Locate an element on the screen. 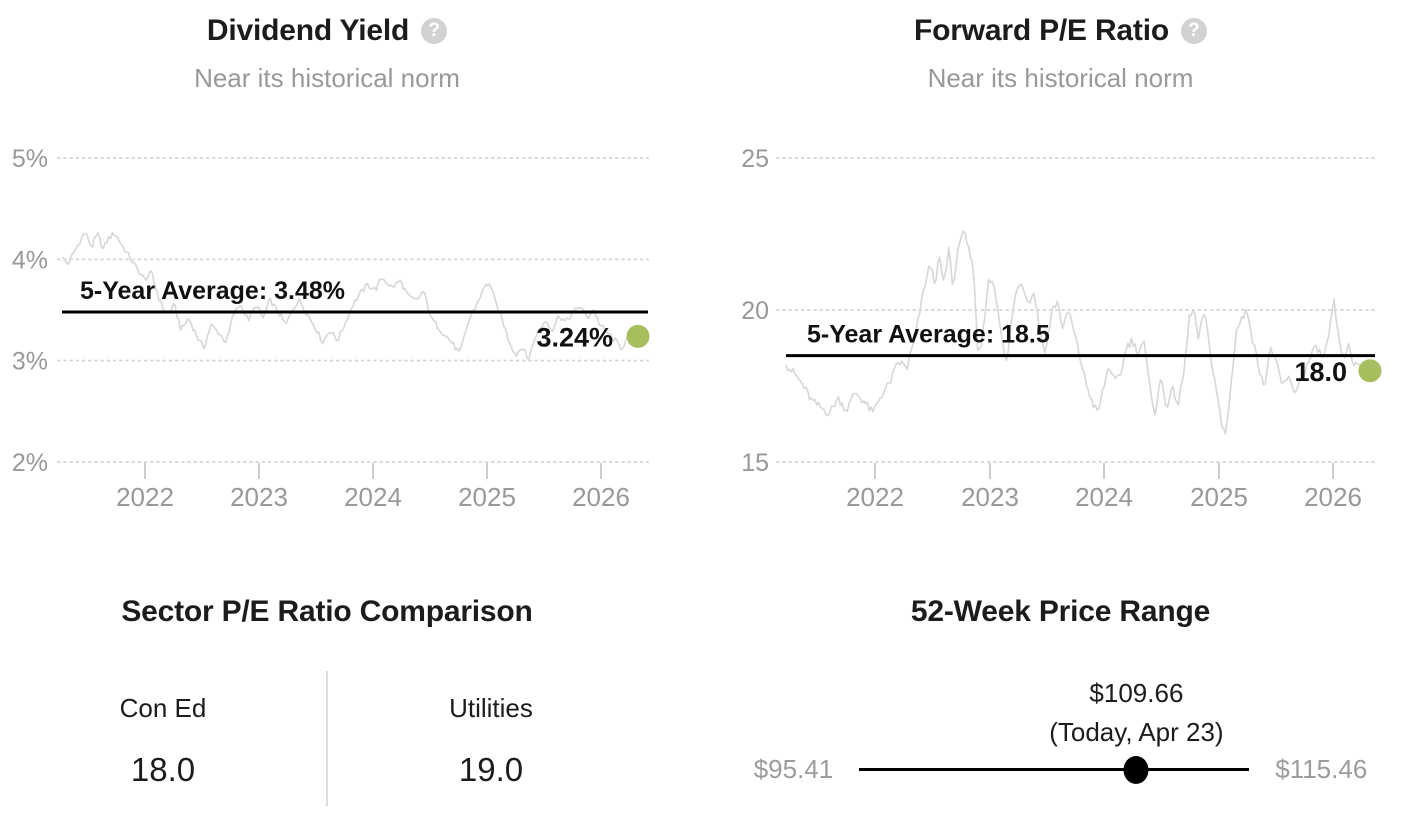  sector-item-value: 19.0 is located at coordinates (491, 769).